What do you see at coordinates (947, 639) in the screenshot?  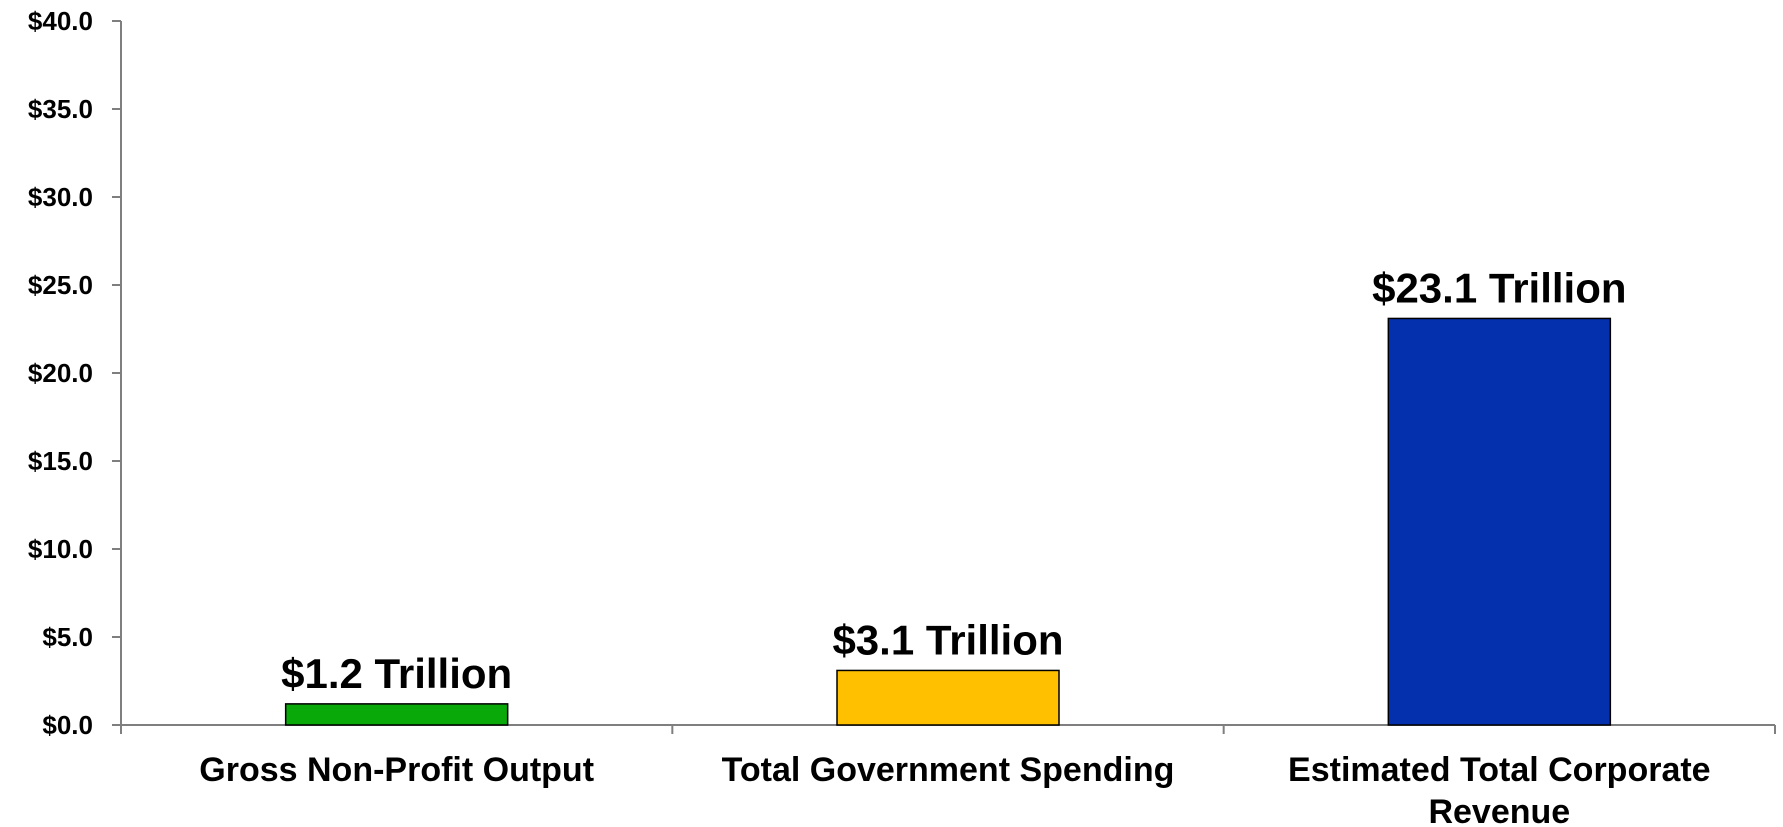 I see `data-label: $3.1 Trillion` at bounding box center [947, 639].